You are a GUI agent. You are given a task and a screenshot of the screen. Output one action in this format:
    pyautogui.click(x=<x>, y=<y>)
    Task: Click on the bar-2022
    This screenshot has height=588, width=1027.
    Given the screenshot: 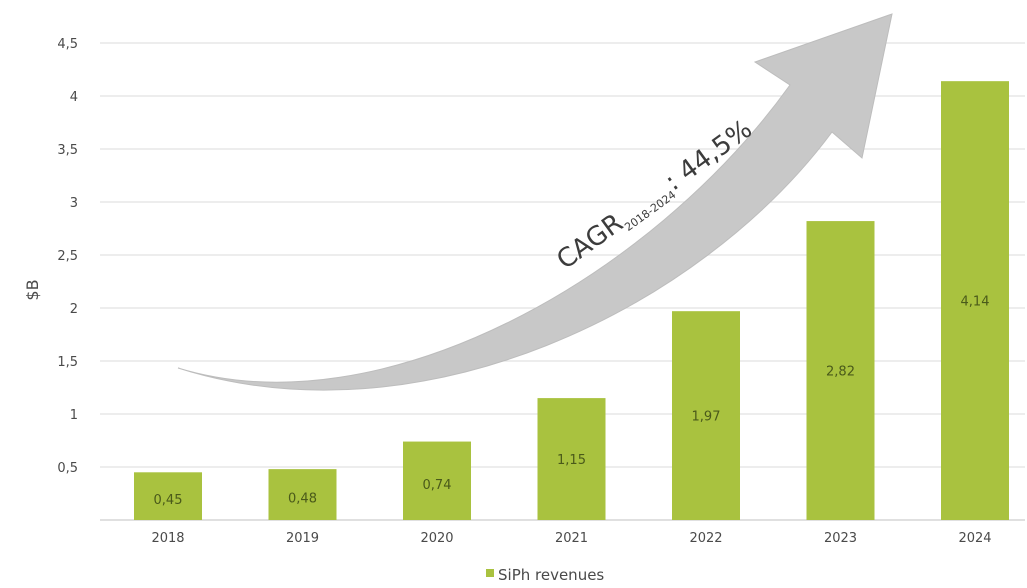 What is the action you would take?
    pyautogui.click(x=706, y=415)
    